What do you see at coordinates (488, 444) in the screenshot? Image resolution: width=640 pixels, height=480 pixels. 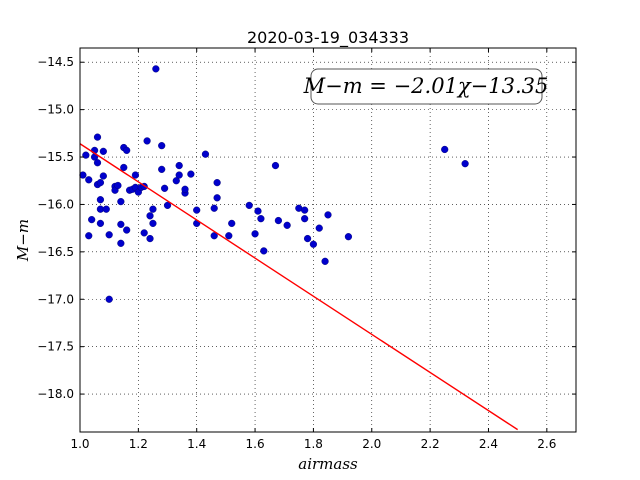 I see `x-tick-label: 2.4` at bounding box center [488, 444].